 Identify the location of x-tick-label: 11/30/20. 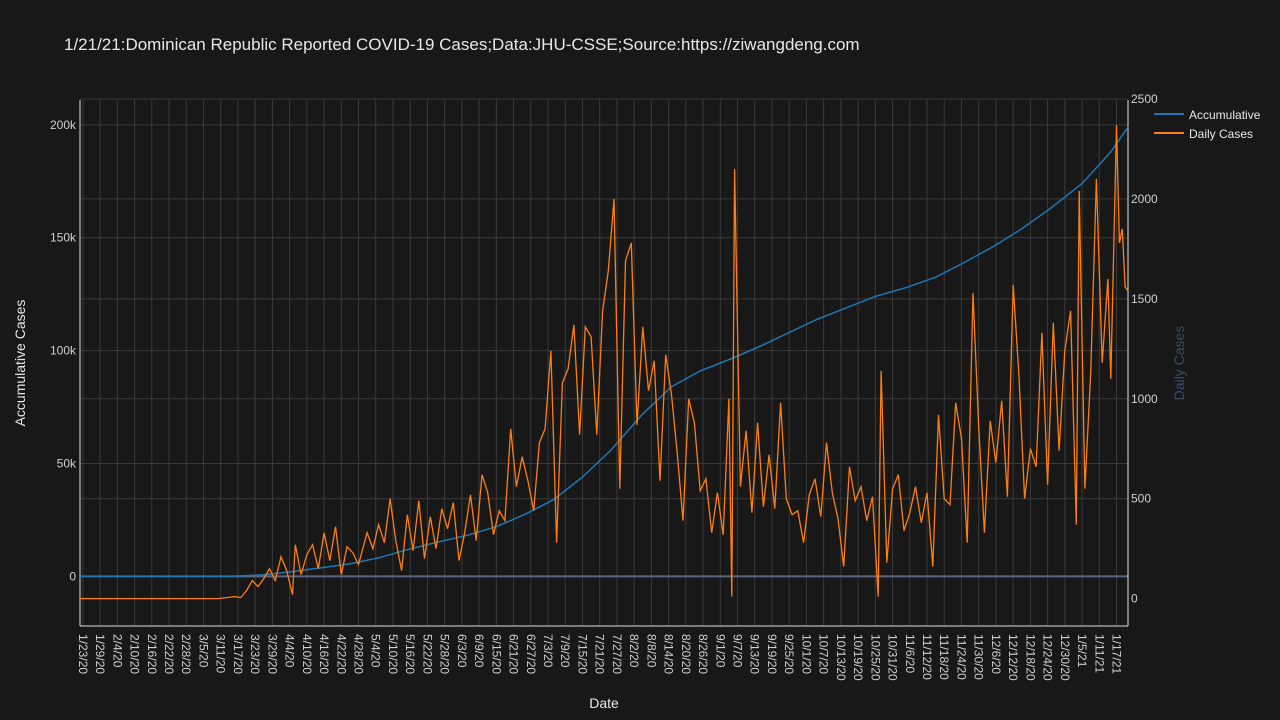
(979, 657).